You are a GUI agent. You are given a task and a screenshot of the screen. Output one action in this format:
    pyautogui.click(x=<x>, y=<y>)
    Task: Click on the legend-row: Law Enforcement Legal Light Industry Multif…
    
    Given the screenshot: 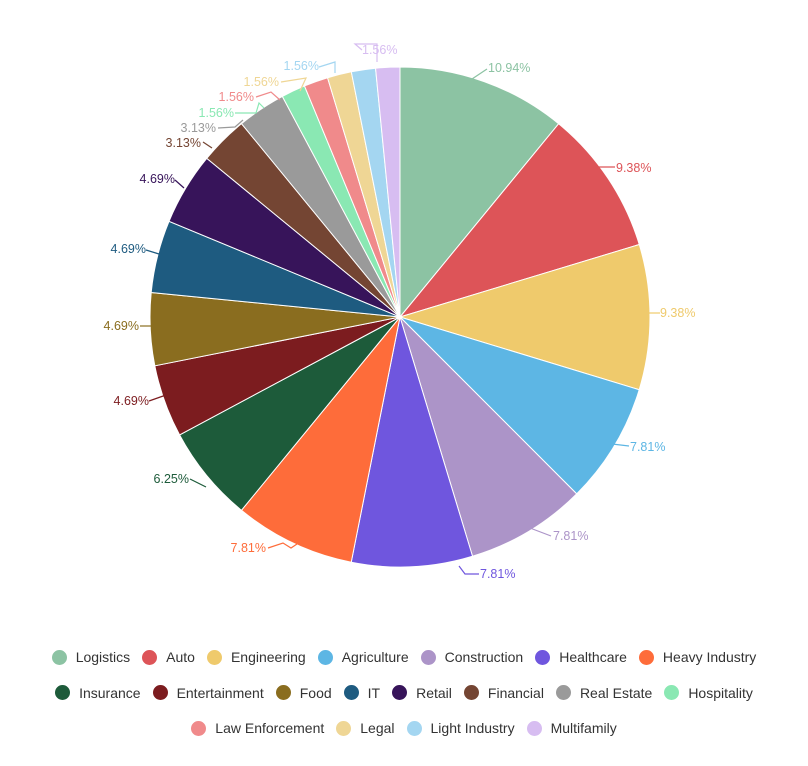 What is the action you would take?
    pyautogui.click(x=404, y=728)
    